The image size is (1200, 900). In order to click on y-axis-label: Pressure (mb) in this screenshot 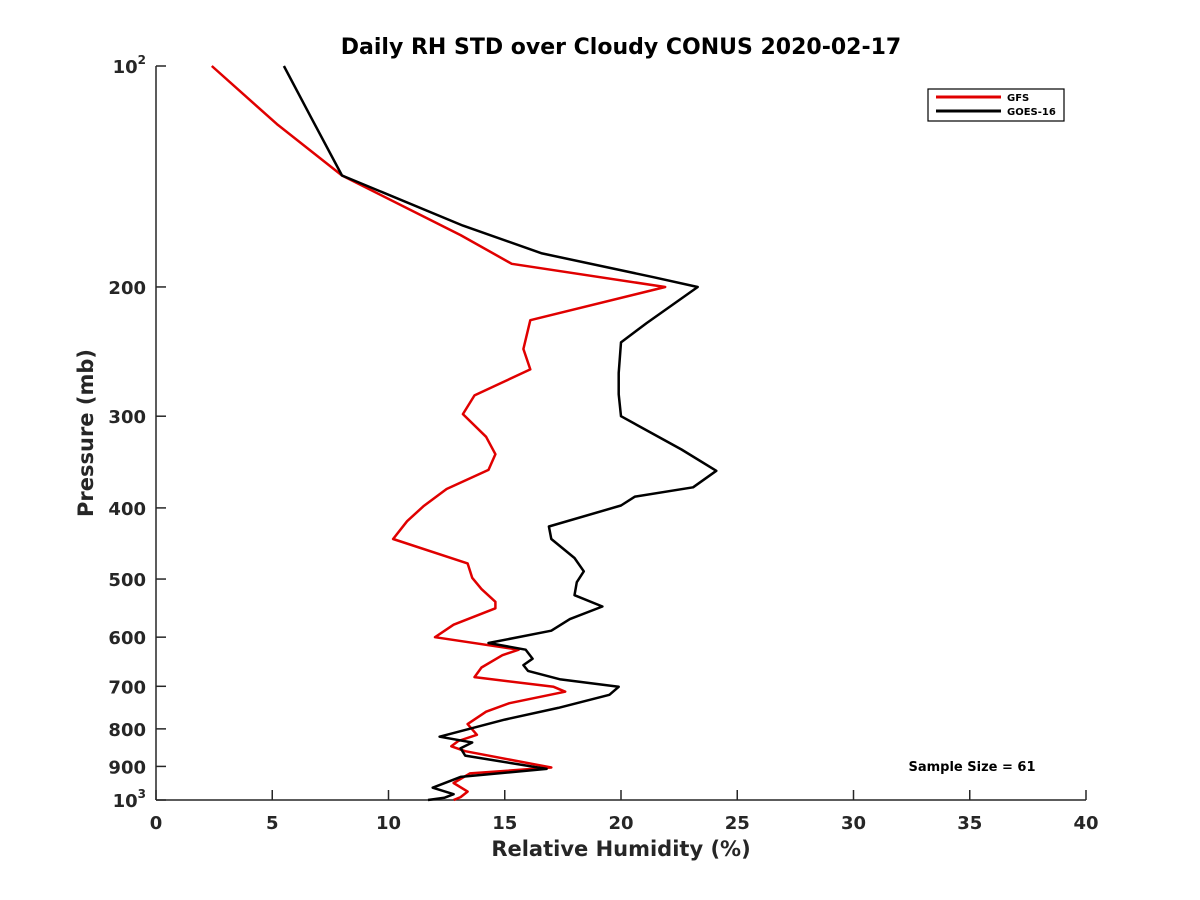, I will do `click(86, 433)`.